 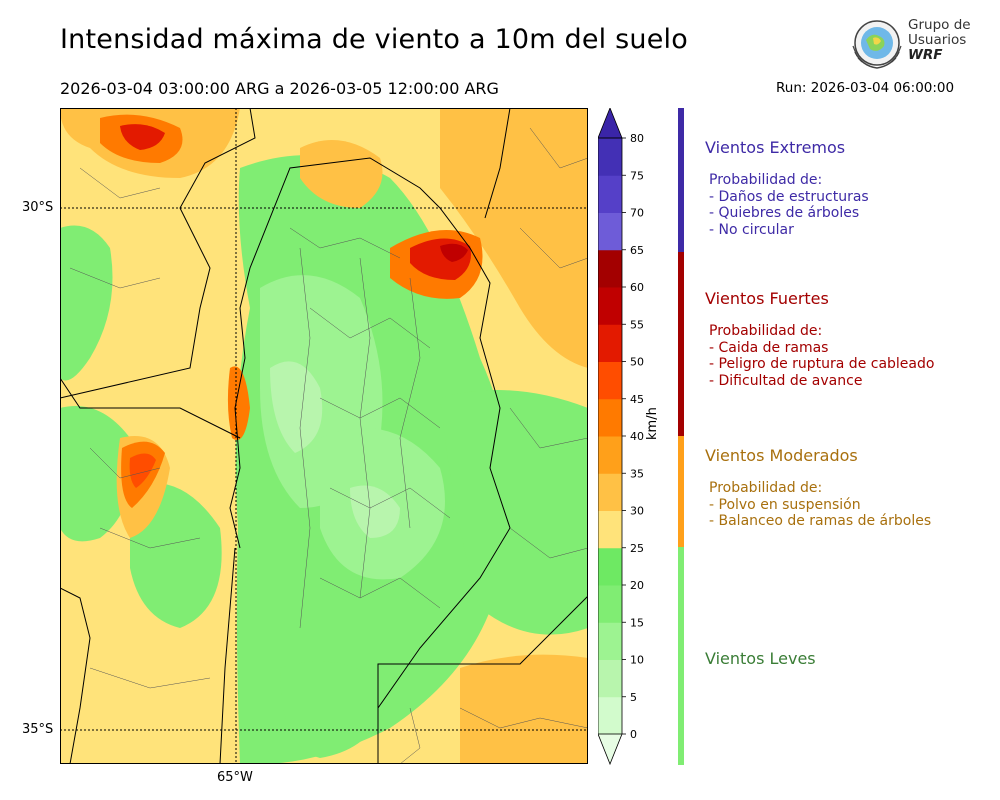 What do you see at coordinates (877, 44) in the screenshot?
I see `globe-icon` at bounding box center [877, 44].